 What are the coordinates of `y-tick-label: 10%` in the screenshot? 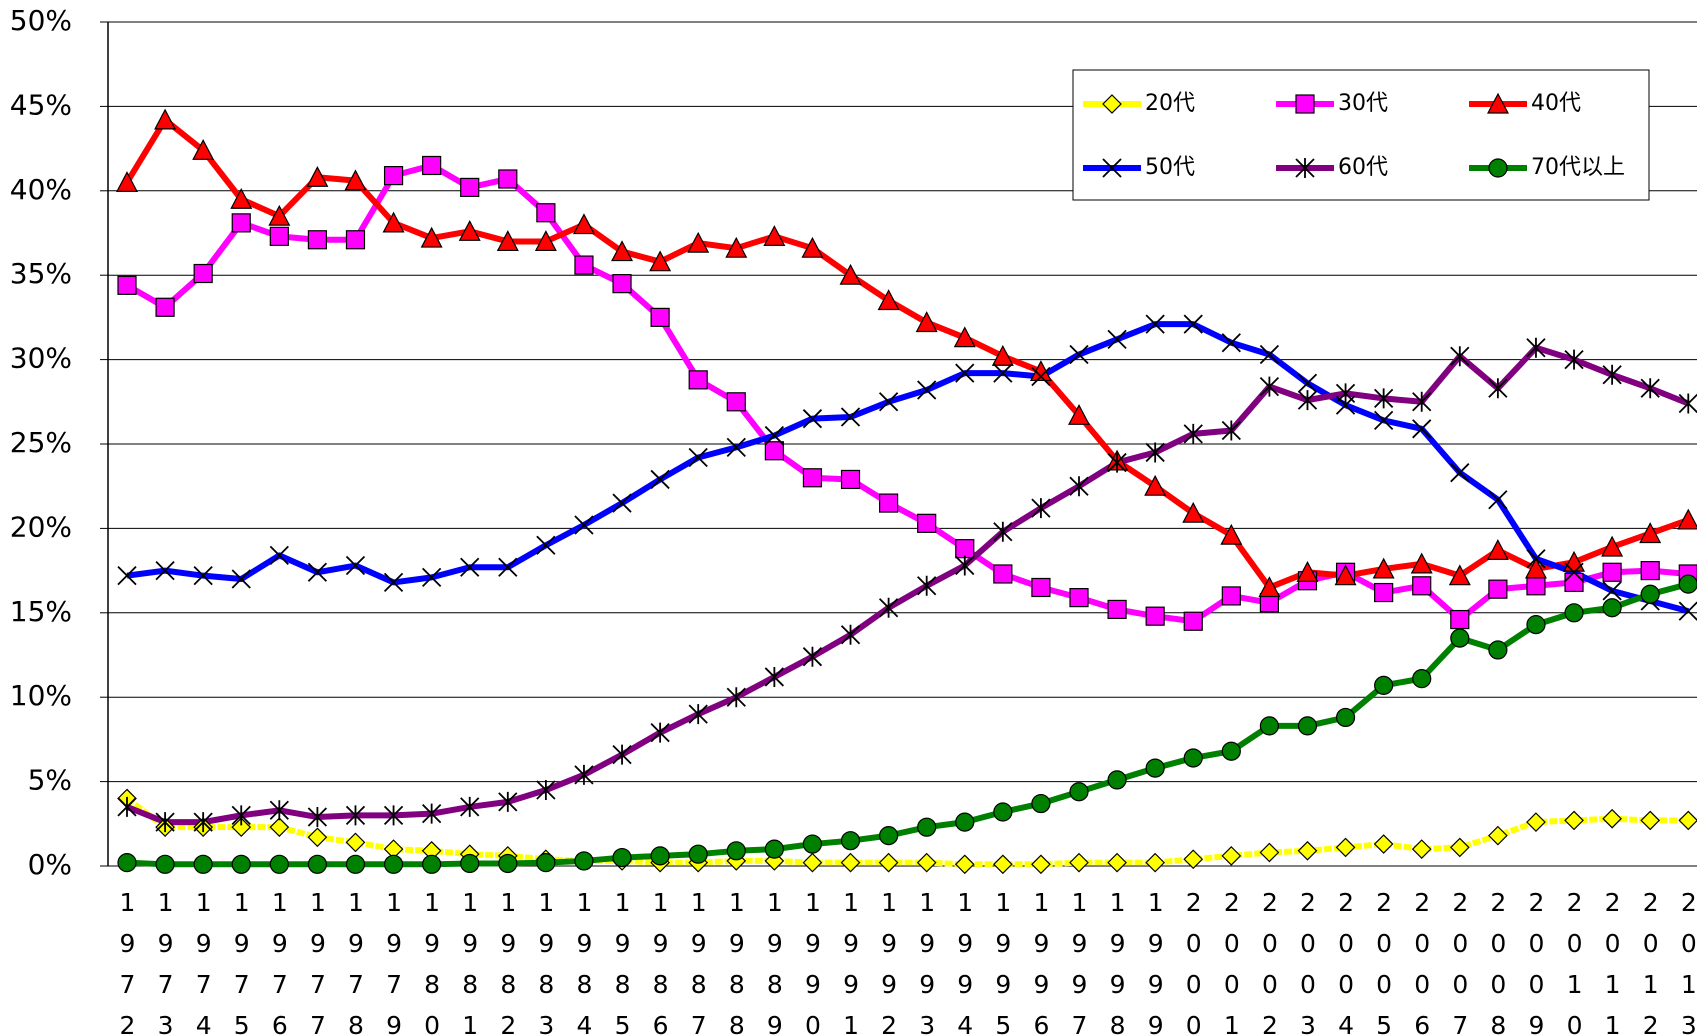 It's located at (41, 695).